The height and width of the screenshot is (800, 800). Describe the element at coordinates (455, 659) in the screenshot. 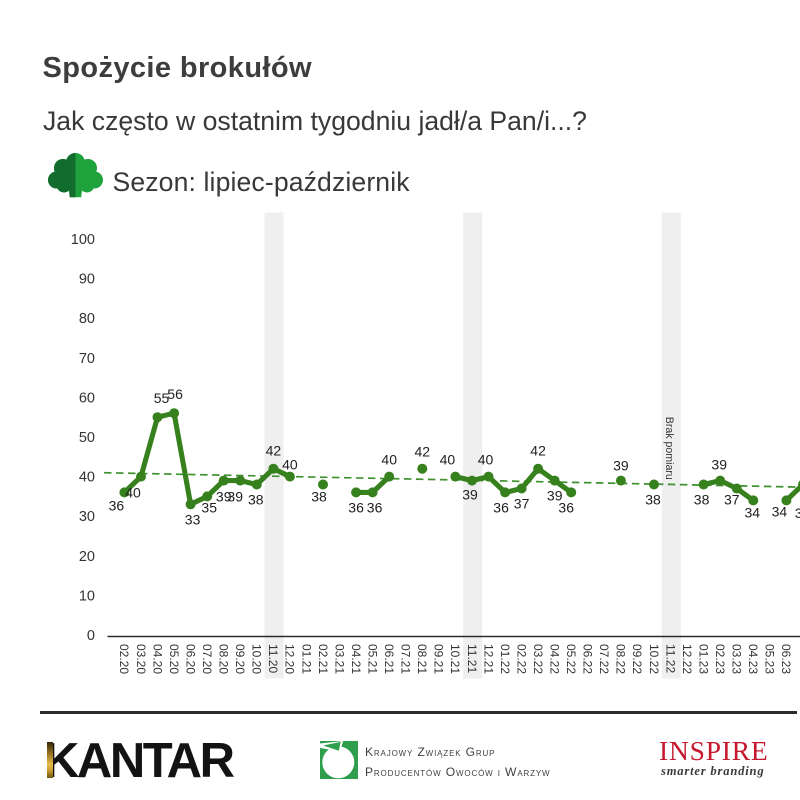

I see `svg-text: 10.21` at that location.